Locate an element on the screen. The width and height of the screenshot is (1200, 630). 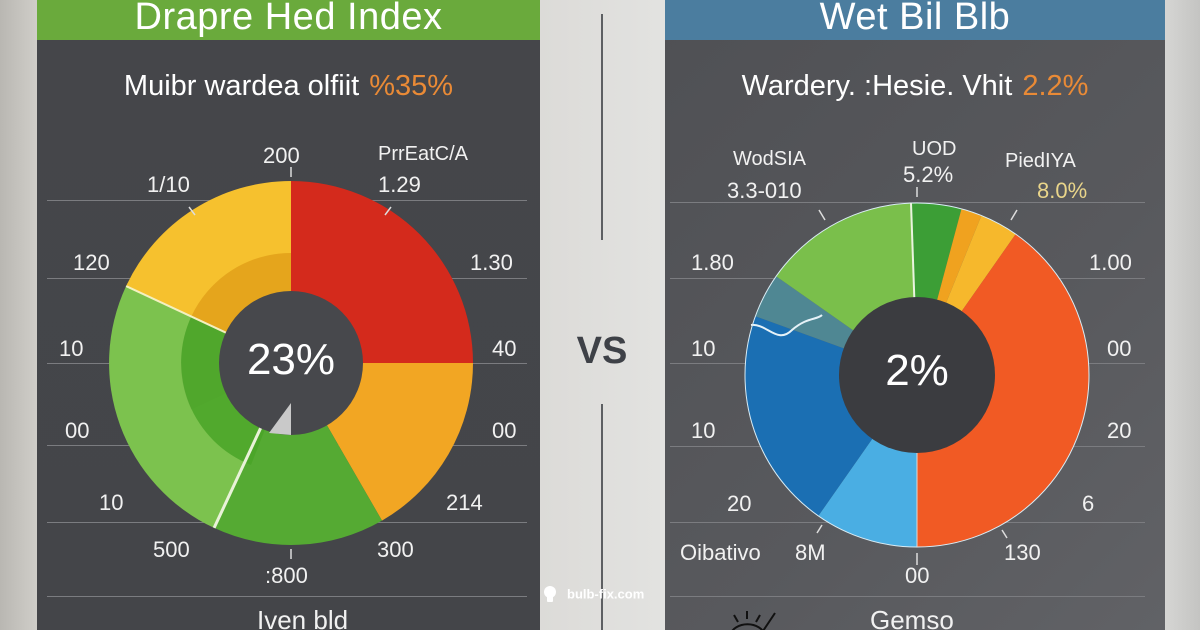
label-top-right-value: 8.0% is located at coordinates (1062, 190).